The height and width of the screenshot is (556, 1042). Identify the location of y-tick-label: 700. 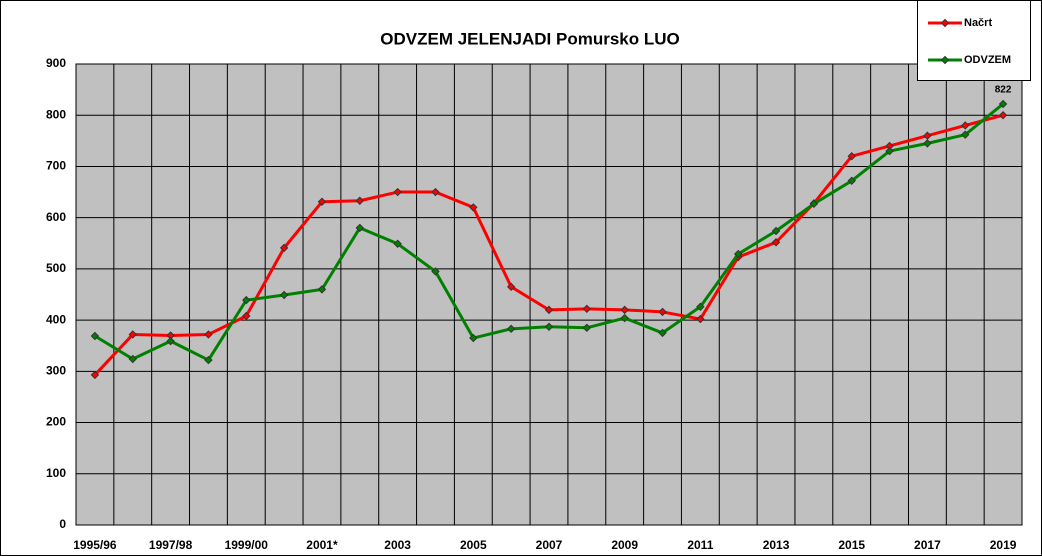
(56, 166).